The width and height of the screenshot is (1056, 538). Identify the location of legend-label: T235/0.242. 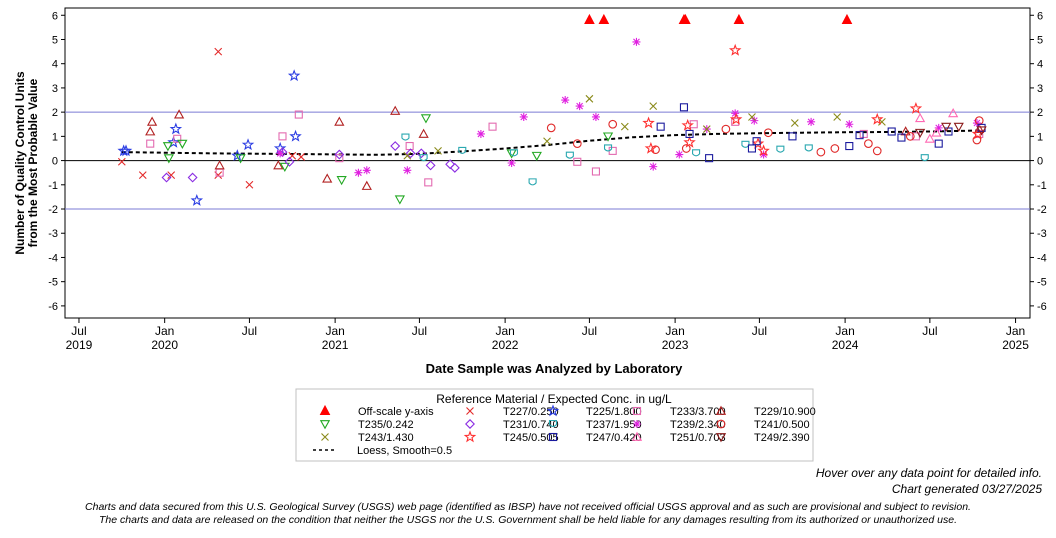
(386, 425).